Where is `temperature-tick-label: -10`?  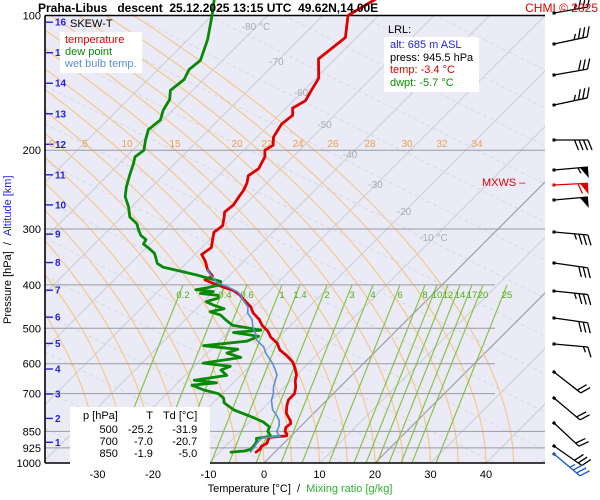 temperature-tick-label: -10 is located at coordinates (209, 475).